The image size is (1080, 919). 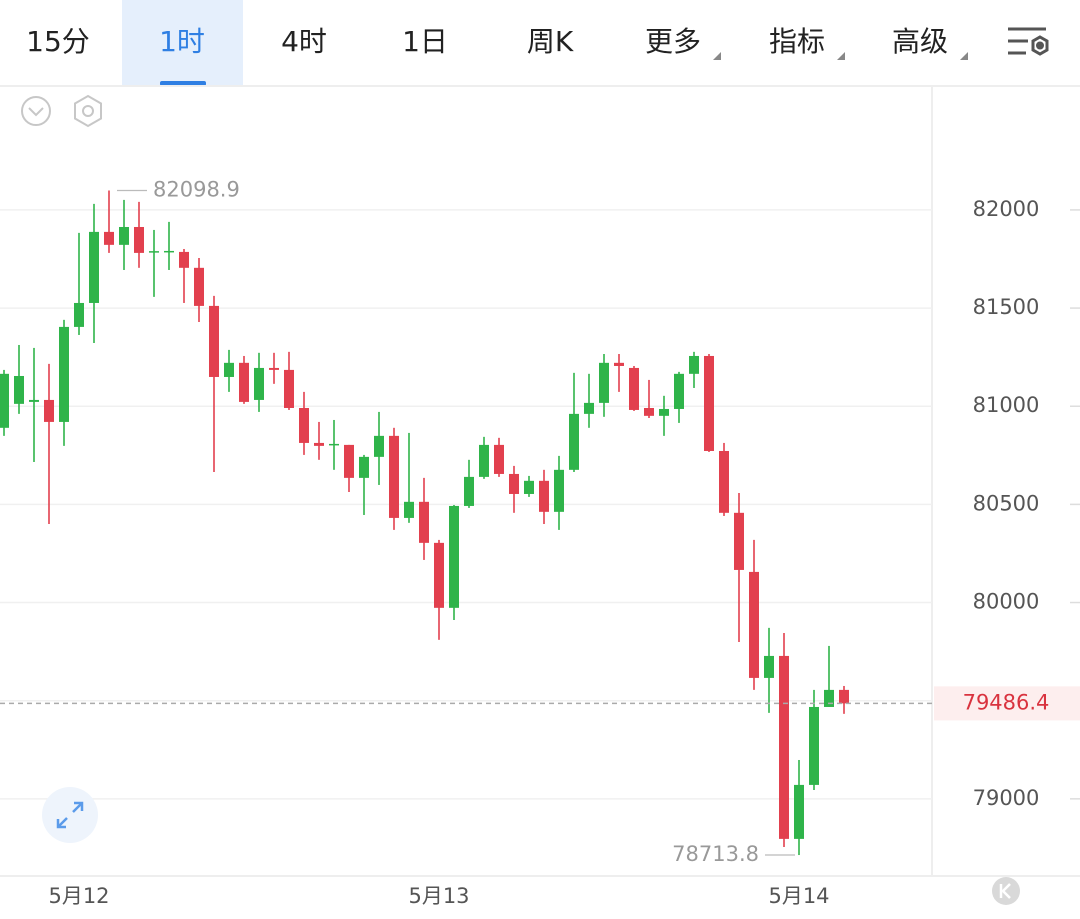 What do you see at coordinates (1006, 307) in the screenshot?
I see `y-tick-label: 81500` at bounding box center [1006, 307].